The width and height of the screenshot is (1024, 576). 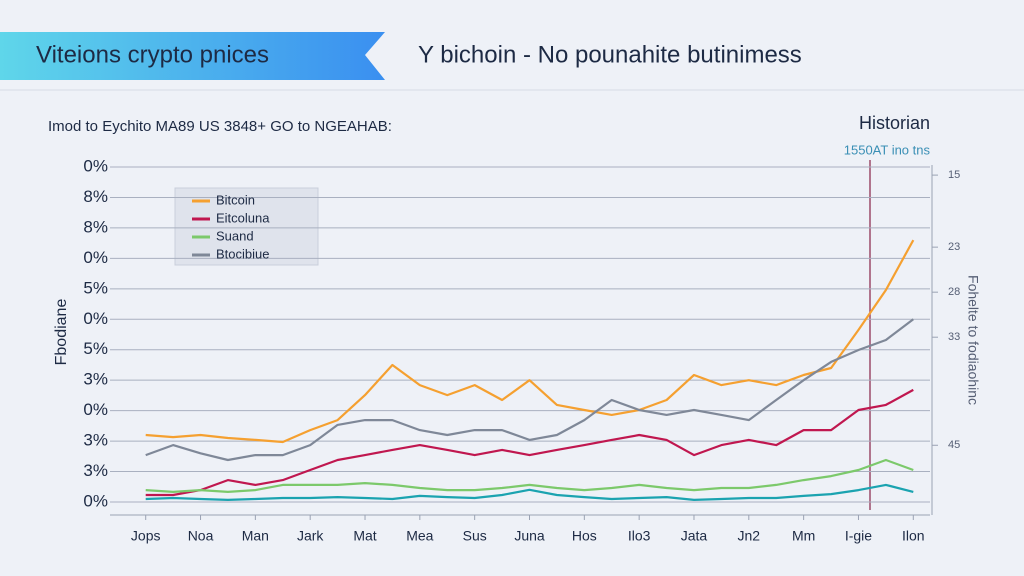 What do you see at coordinates (235, 235) in the screenshot?
I see `legend-label: Suand` at bounding box center [235, 235].